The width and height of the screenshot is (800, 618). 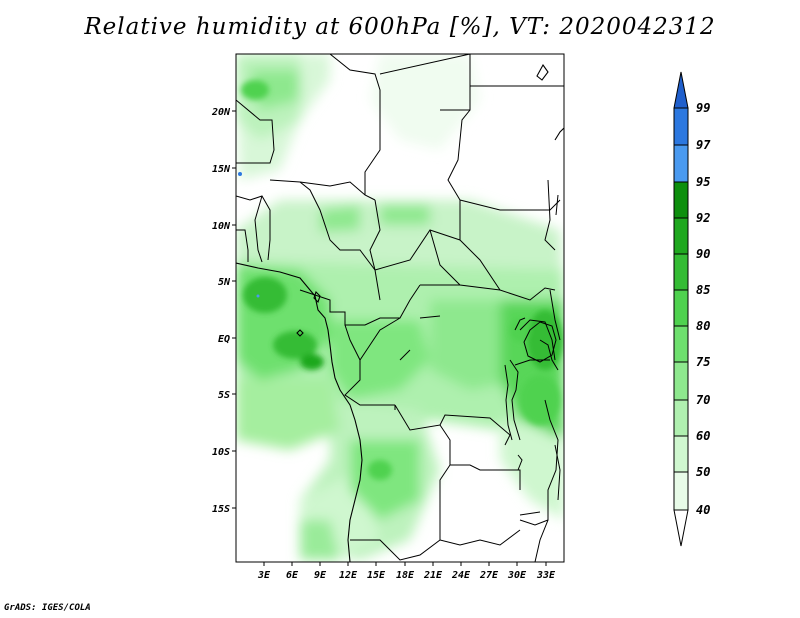 What do you see at coordinates (546, 575) in the screenshot?
I see `lon-label: 33E` at bounding box center [546, 575].